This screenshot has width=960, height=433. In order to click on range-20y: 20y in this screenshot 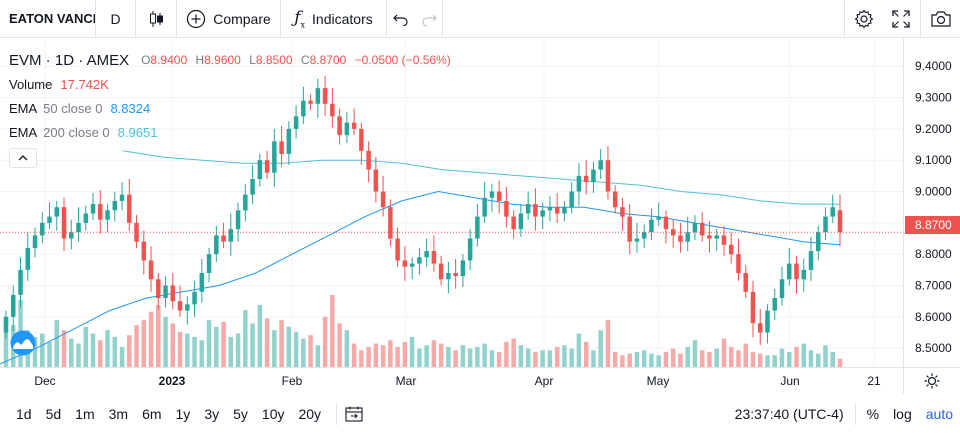, I will do `click(310, 413)`.